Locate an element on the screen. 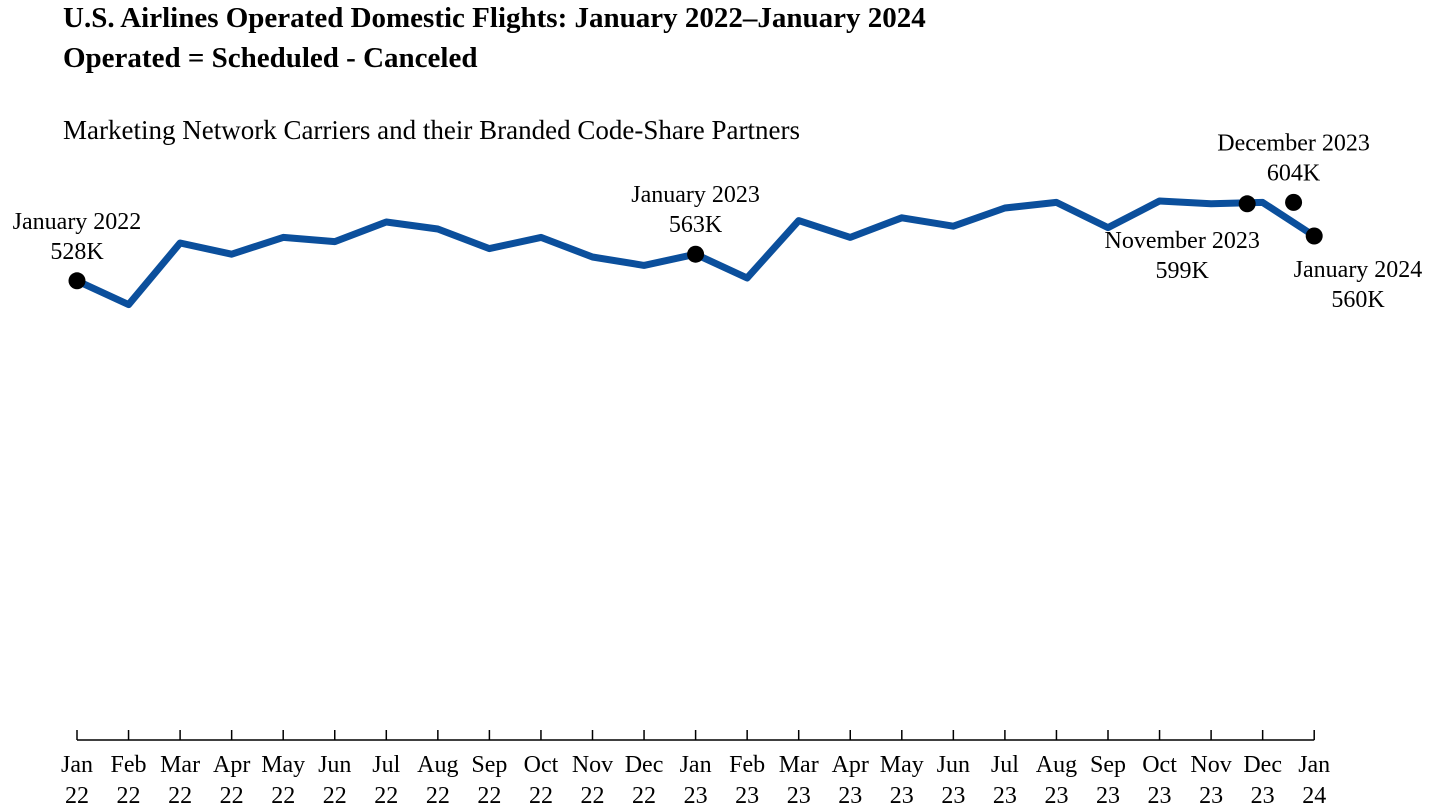 The image size is (1430, 810). annotation-label: November 2023 is located at coordinates (1182, 241).